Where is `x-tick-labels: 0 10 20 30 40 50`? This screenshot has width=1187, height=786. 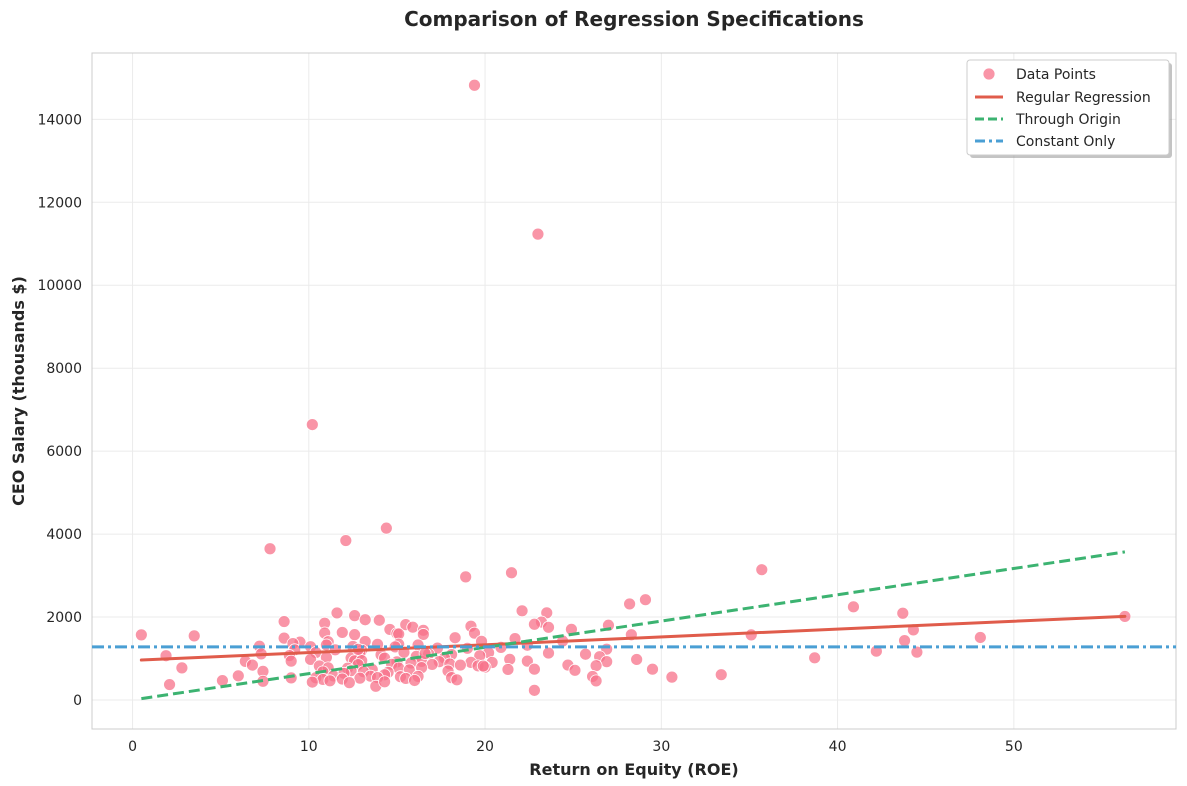
x-tick-labels: 0 10 20 30 40 50 is located at coordinates (575, 747).